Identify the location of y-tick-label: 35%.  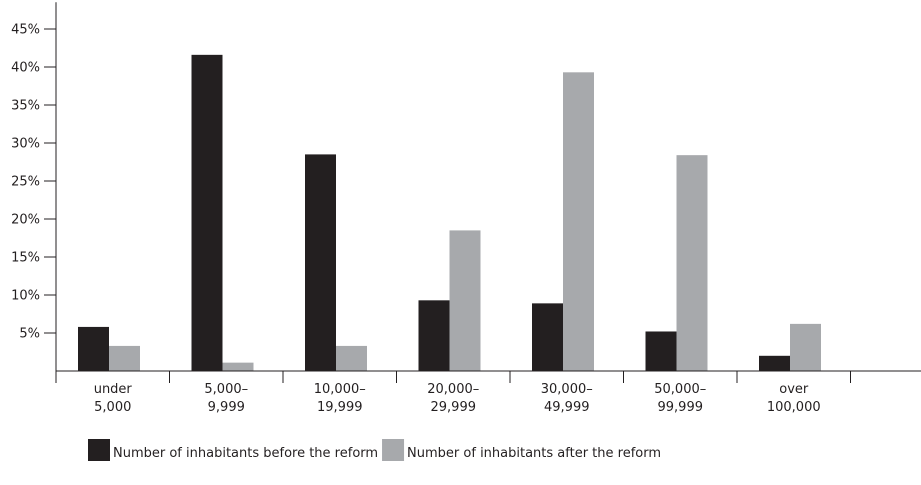
(25, 106).